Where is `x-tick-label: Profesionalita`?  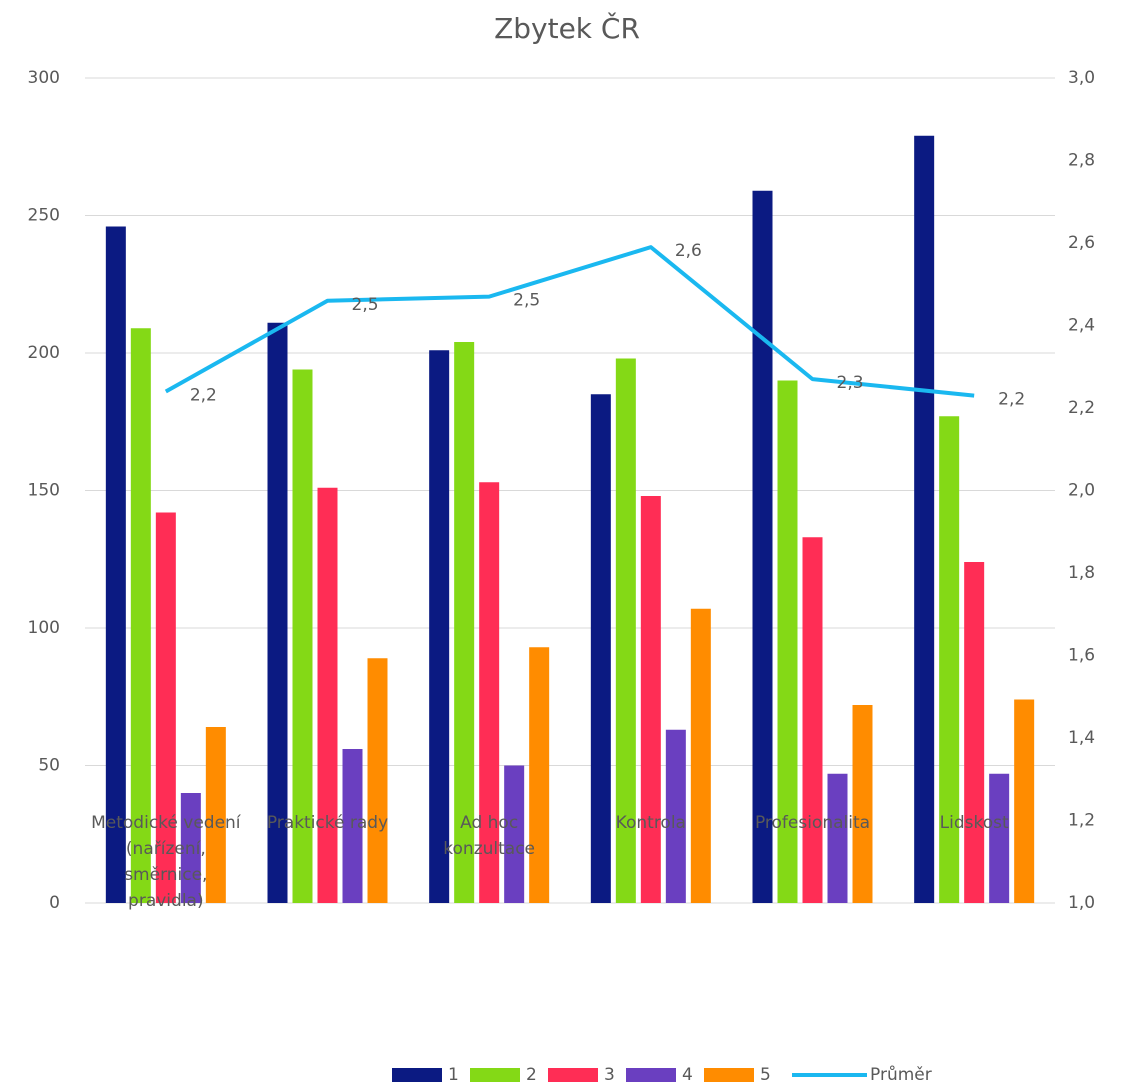
x-tick-label: Profesionalita is located at coordinates (812, 823).